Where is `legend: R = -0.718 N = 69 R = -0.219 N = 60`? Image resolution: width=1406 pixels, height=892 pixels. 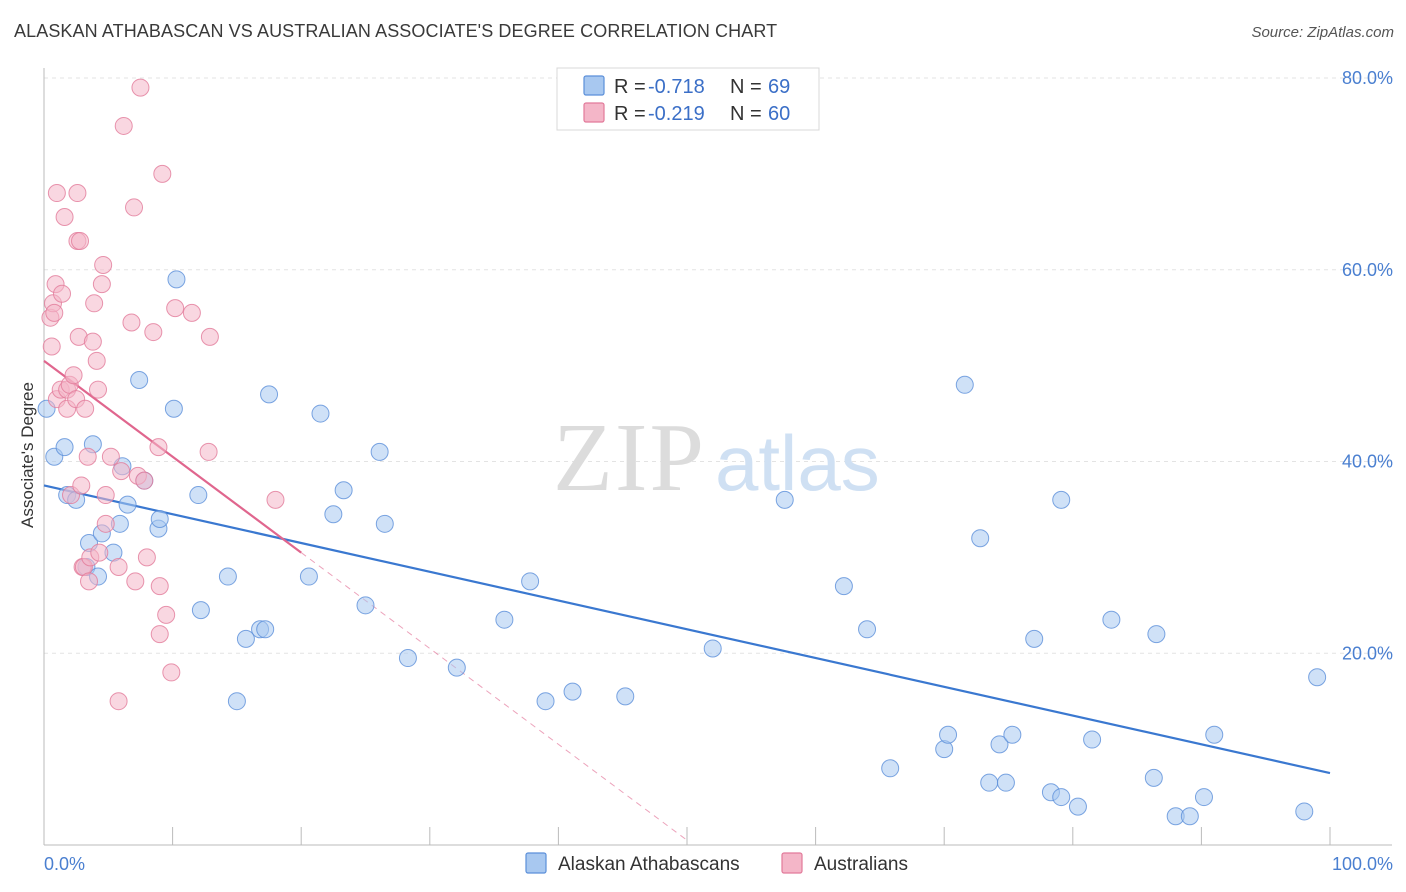 legend: R = -0.718 N = 69 R = -0.219 N = 60 is located at coordinates (688, 99).